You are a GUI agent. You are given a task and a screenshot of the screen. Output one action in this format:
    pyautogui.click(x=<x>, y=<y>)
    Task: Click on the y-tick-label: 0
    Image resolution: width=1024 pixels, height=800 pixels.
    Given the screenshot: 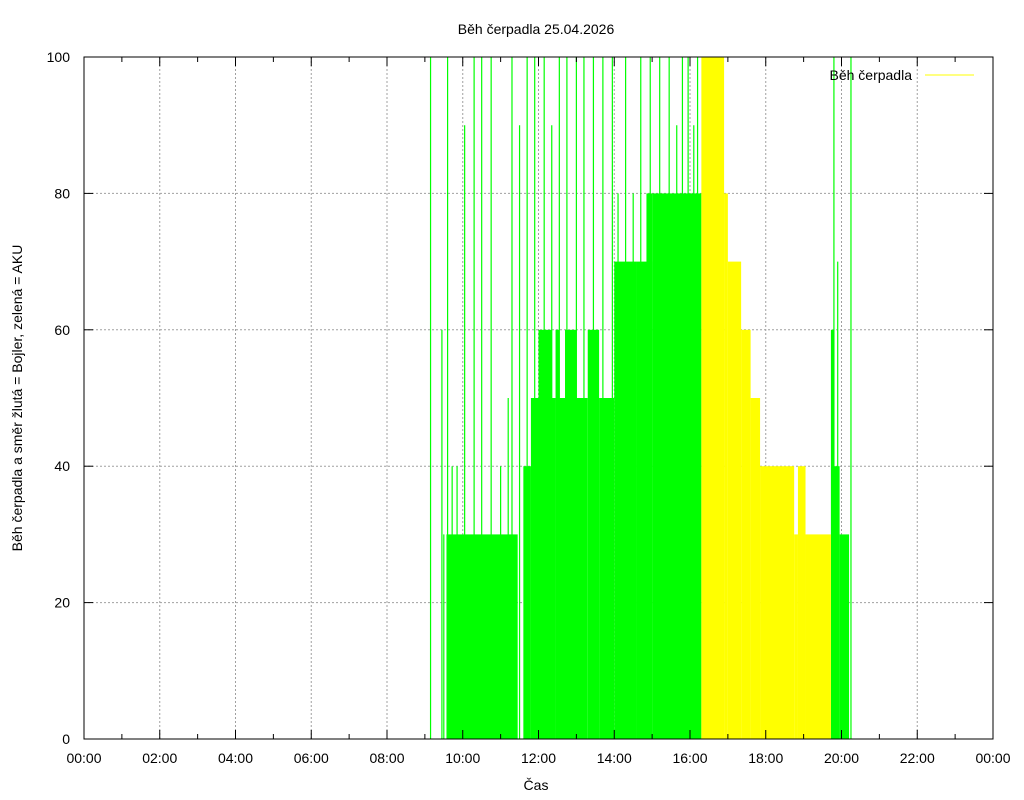 What is the action you would take?
    pyautogui.click(x=66, y=739)
    